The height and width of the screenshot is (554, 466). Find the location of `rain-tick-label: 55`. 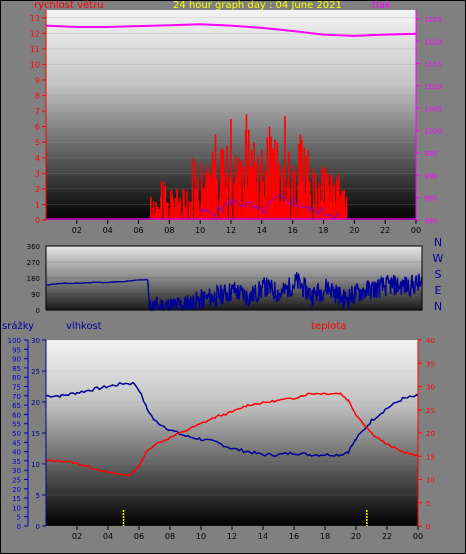

rain-tick-label: 55 is located at coordinates (16, 425).